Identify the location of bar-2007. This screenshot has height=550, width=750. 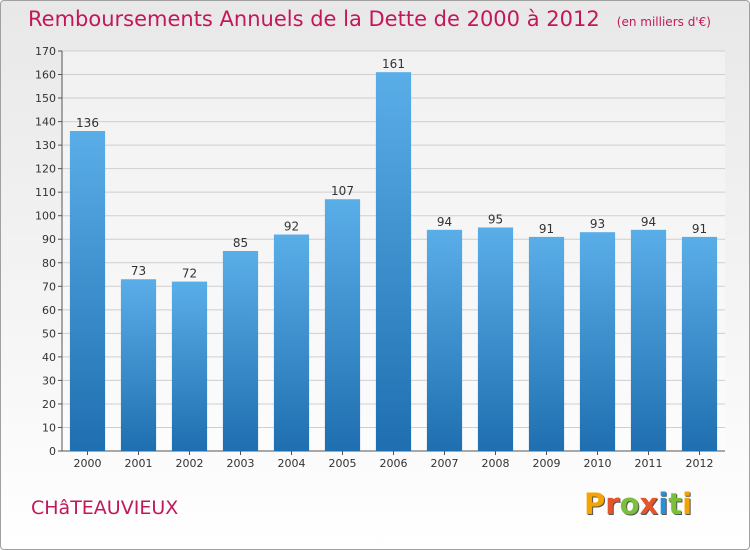
(444, 340).